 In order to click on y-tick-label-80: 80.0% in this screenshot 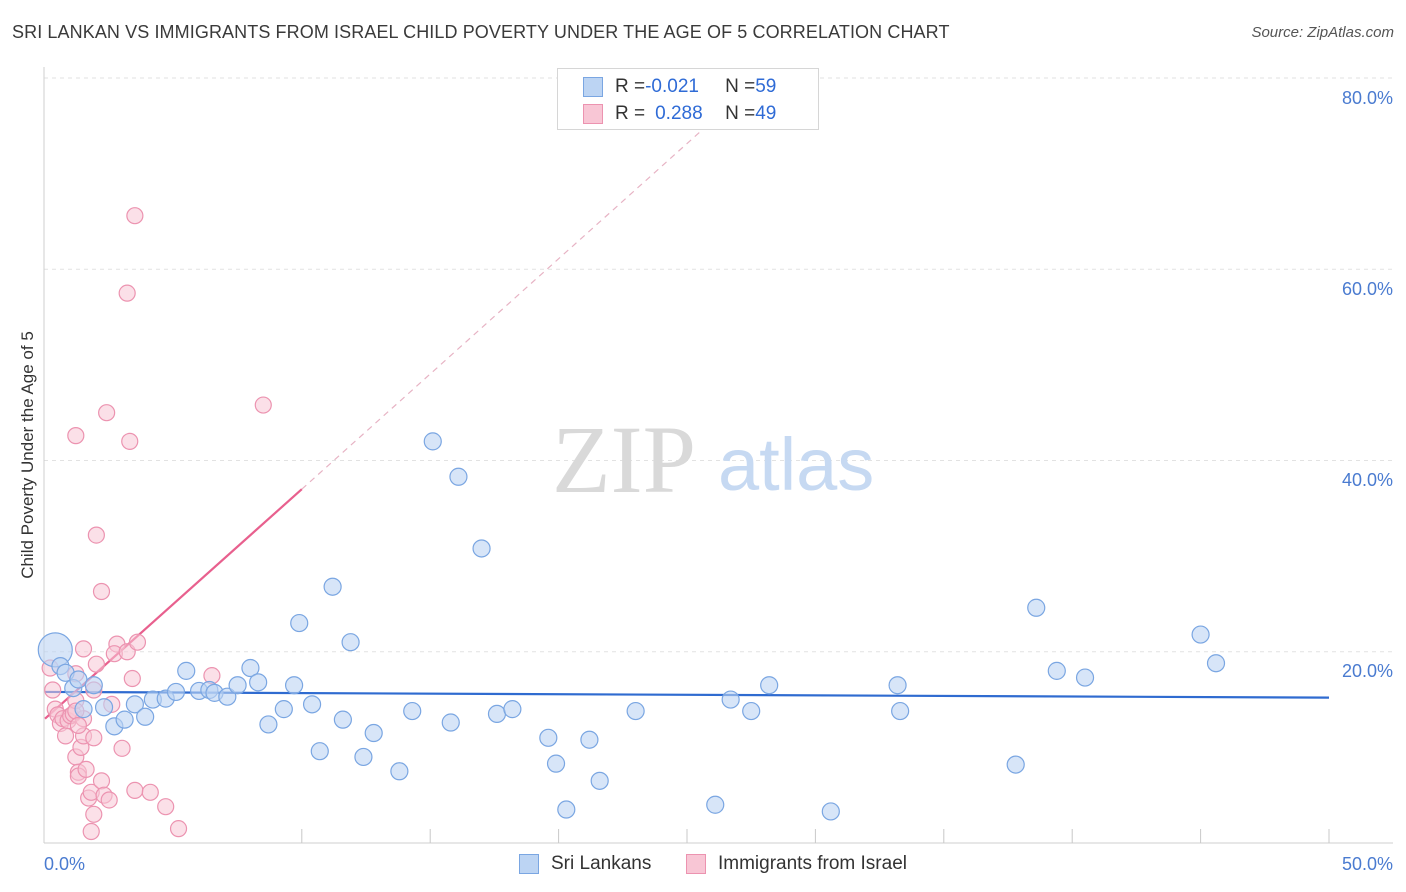, I will do `click(1367, 98)`.